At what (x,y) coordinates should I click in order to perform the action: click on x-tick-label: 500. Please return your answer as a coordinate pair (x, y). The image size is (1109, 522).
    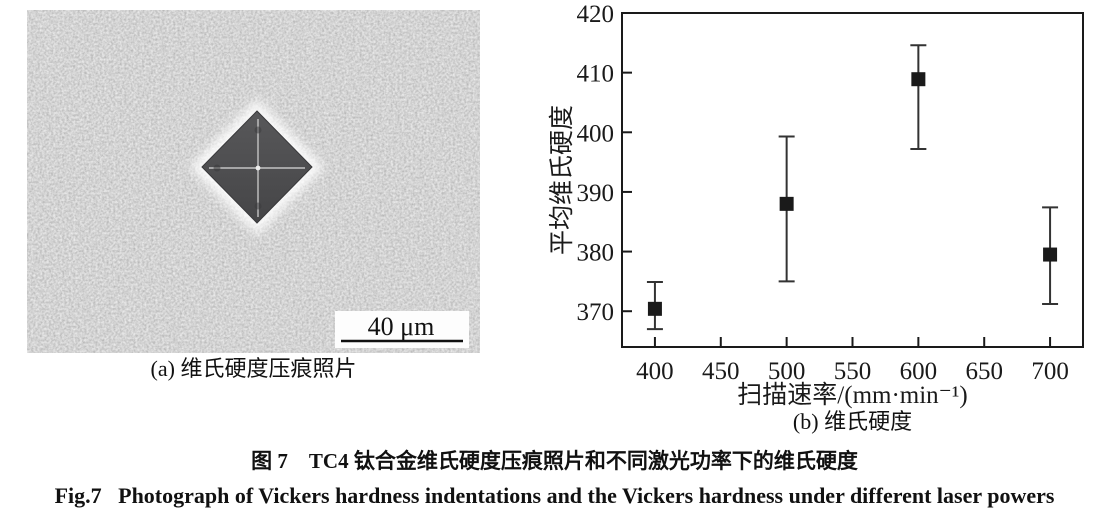
    Looking at the image, I should click on (787, 371).